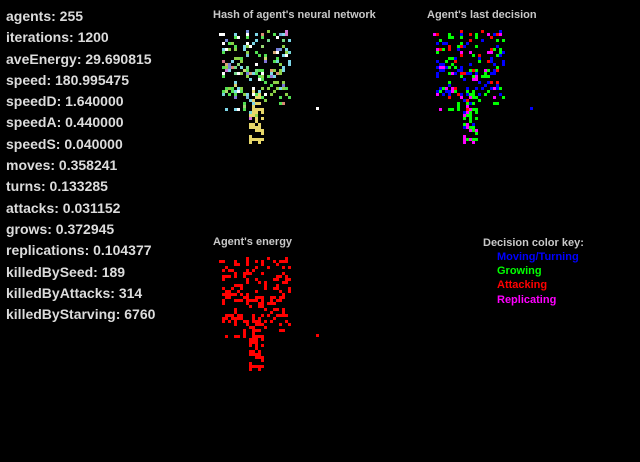 This screenshot has height=462, width=640. What do you see at coordinates (66, 271) in the screenshot?
I see `stat-line: killedBySeed: 189` at bounding box center [66, 271].